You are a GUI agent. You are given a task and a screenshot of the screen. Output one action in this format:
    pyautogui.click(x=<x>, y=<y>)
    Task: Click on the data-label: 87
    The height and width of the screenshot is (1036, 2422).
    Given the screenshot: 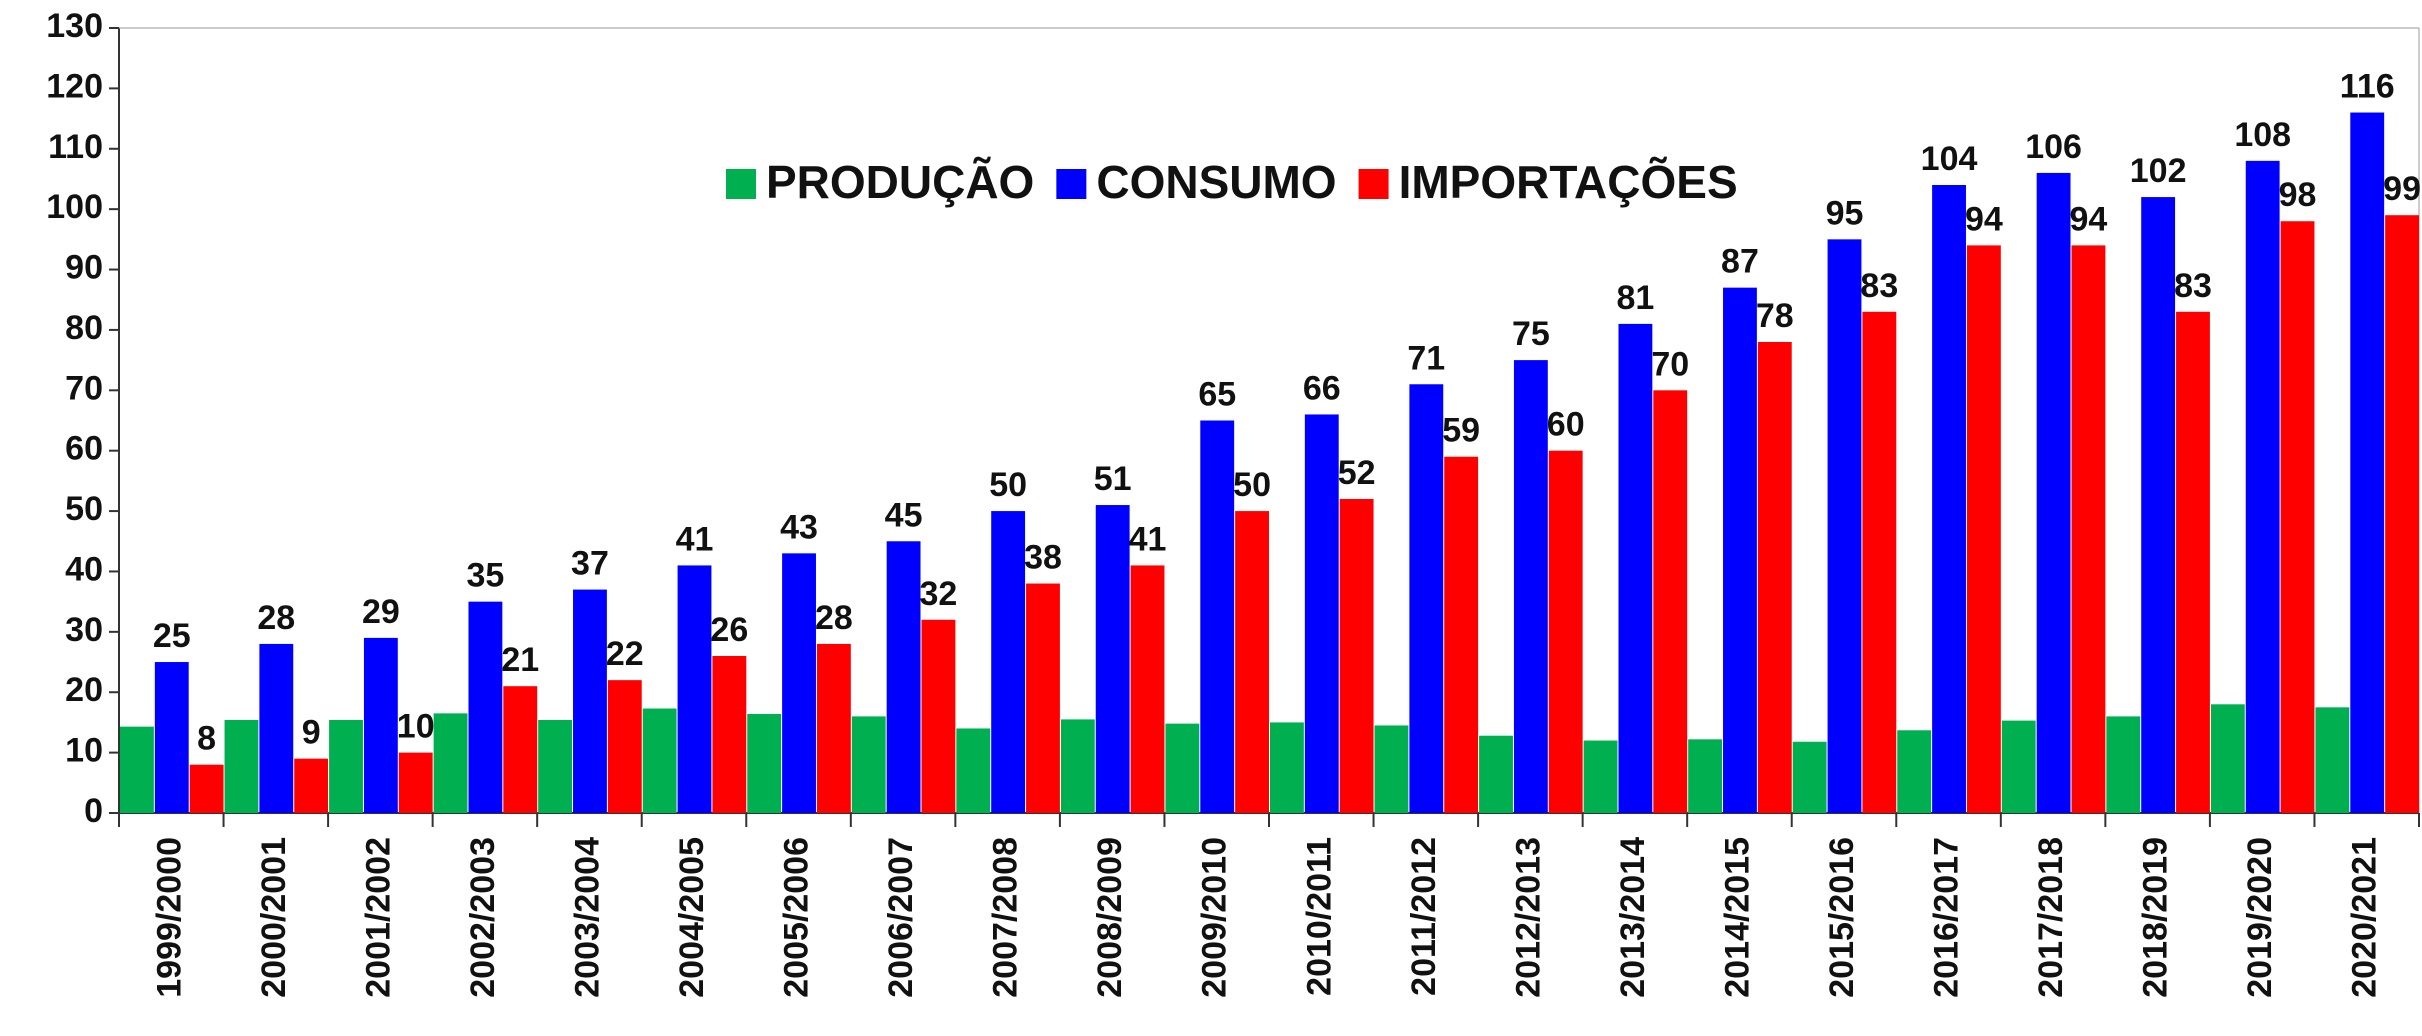 What is the action you would take?
    pyautogui.click(x=1740, y=262)
    